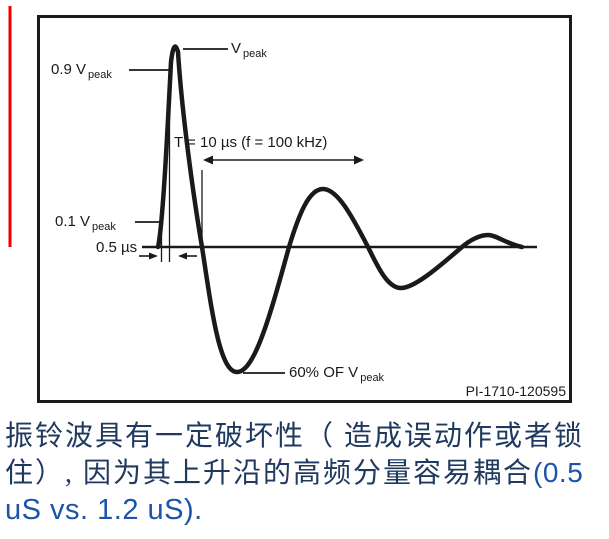  Describe the element at coordinates (69, 69) in the screenshot. I see `label-09-vpeak-main: 0.9 V` at that location.